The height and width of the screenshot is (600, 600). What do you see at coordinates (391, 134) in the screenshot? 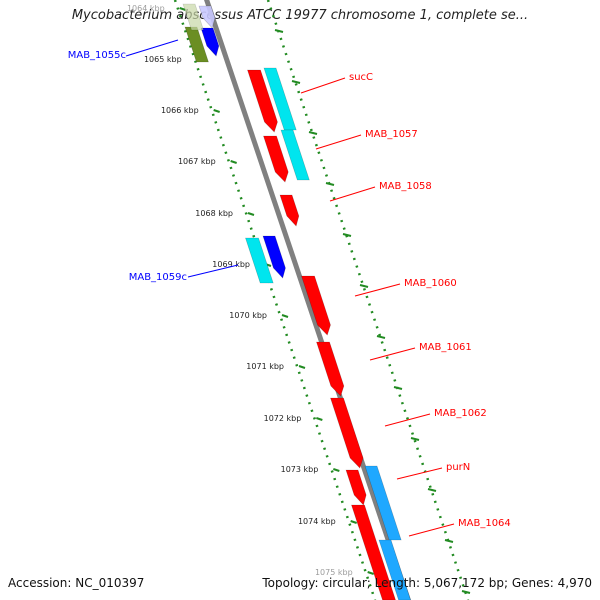
I see `gene-label: MAB_1057` at bounding box center [391, 134].